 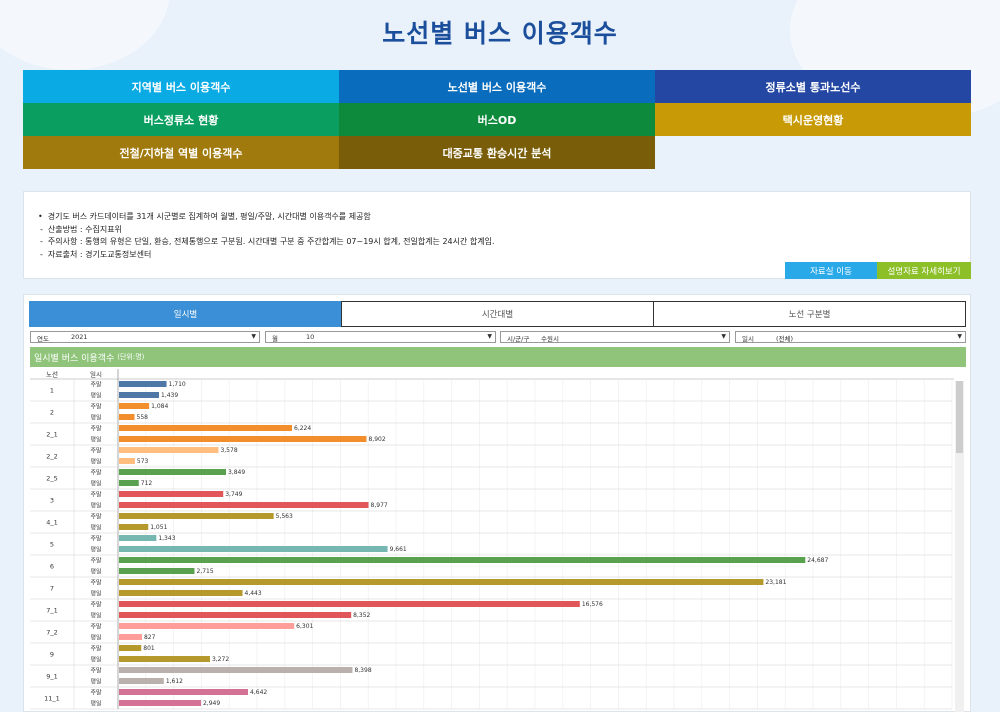 I want to click on data-label: 2,949, so click(x=211, y=703).